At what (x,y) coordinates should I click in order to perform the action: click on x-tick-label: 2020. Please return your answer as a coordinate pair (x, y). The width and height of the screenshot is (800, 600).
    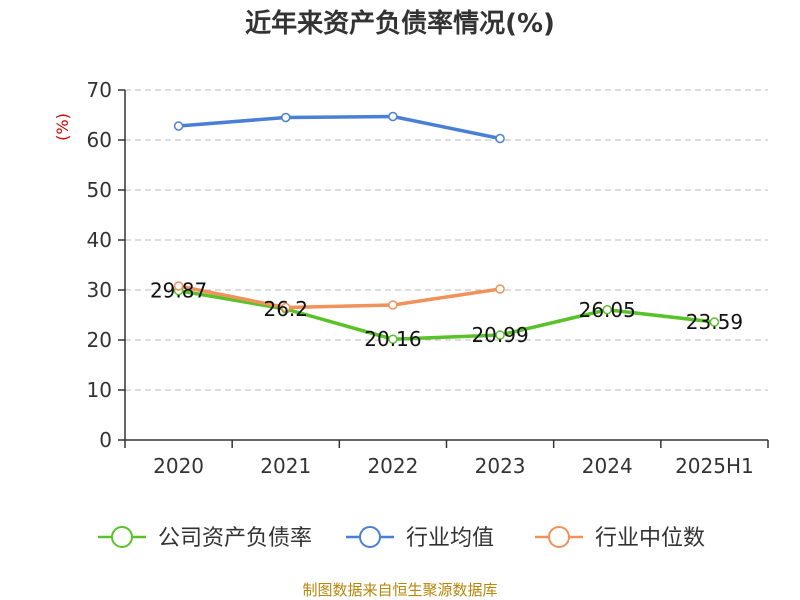
    Looking at the image, I should click on (178, 466).